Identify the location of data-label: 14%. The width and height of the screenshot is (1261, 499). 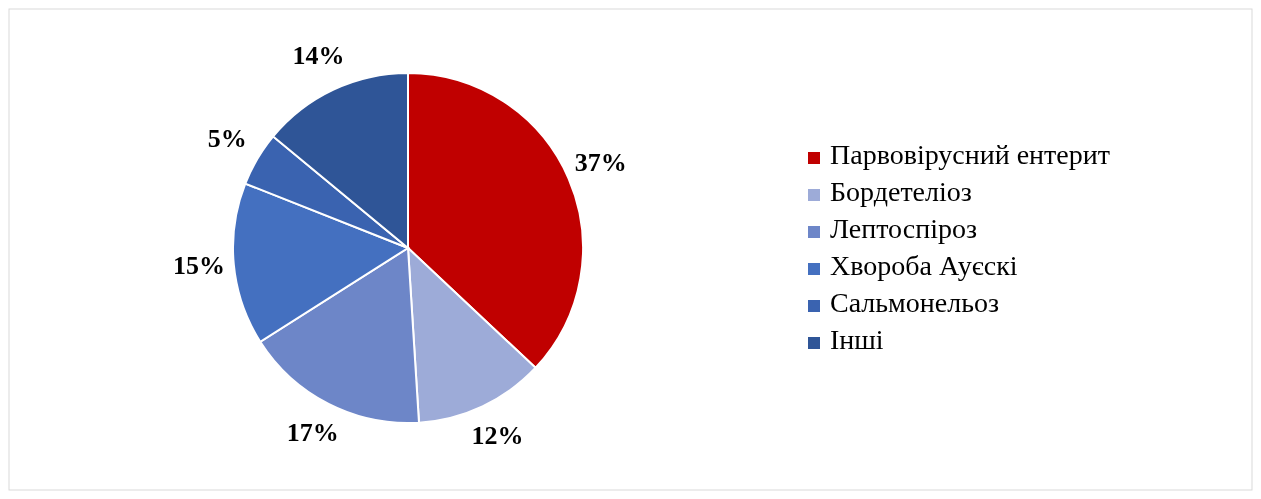
(318, 55).